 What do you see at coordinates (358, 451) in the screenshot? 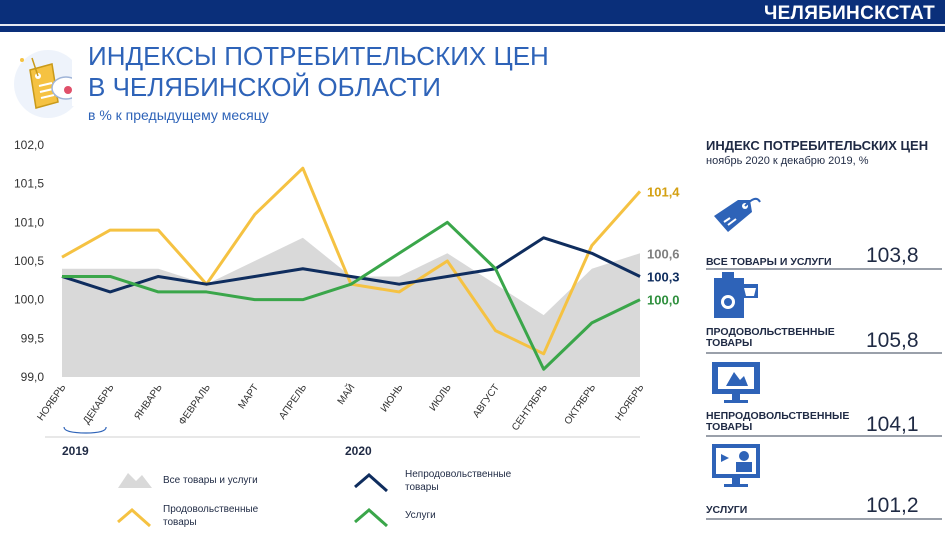
I see `year-label-2020: 2020` at bounding box center [358, 451].